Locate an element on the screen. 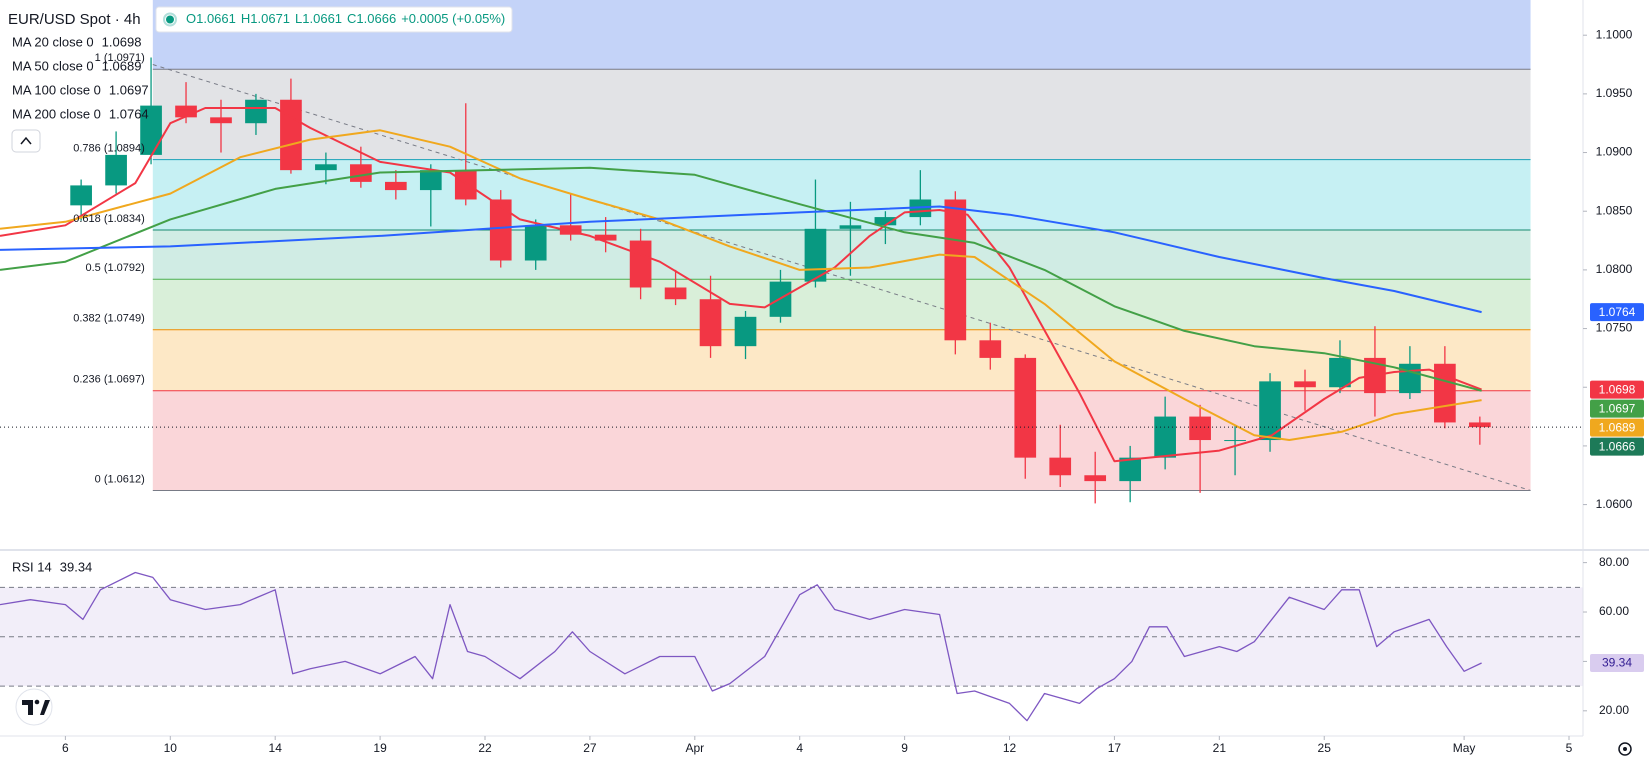  settings-button is located at coordinates (1625, 749).